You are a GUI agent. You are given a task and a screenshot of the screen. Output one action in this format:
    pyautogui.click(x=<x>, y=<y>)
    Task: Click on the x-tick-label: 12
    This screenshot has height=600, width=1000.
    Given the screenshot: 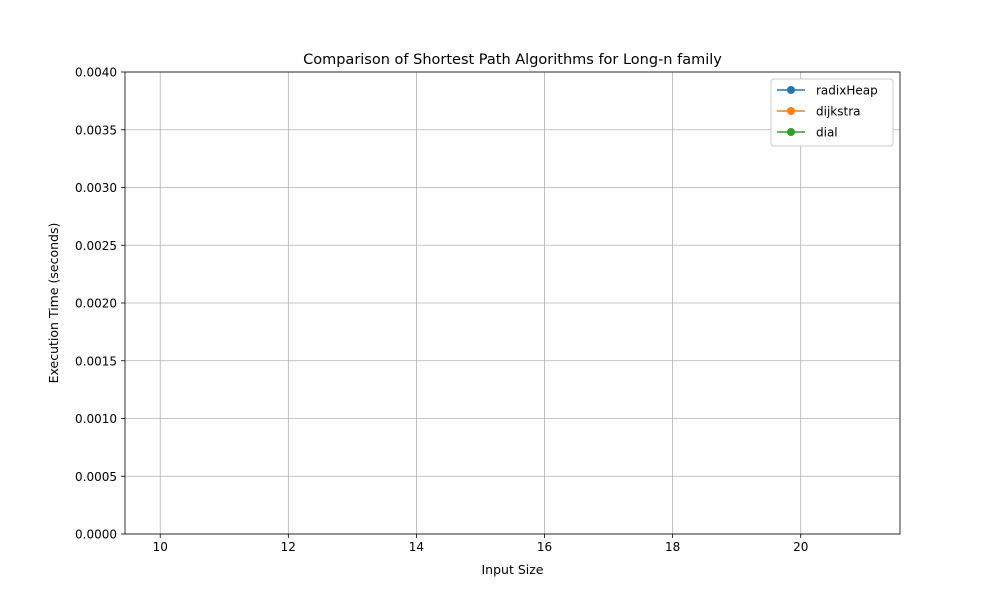 What is the action you would take?
    pyautogui.click(x=288, y=547)
    